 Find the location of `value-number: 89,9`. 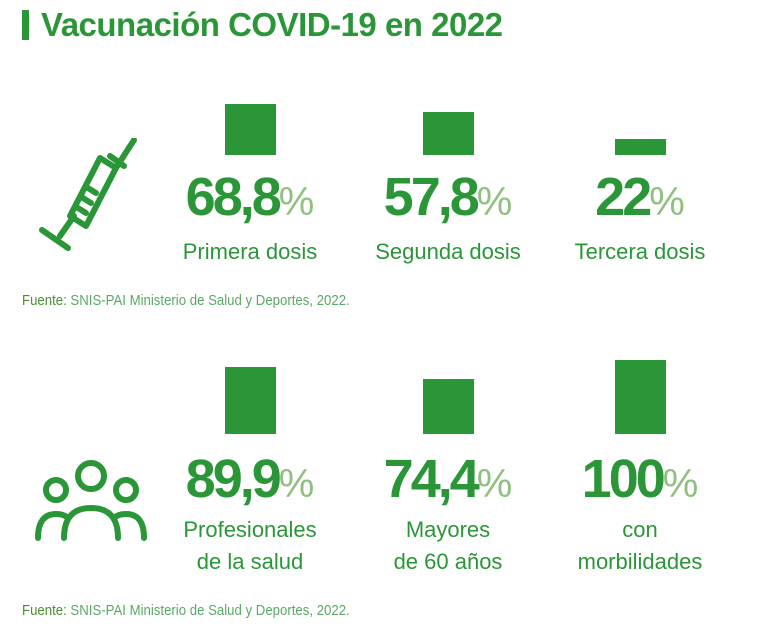

value-number: 89,9 is located at coordinates (233, 479).